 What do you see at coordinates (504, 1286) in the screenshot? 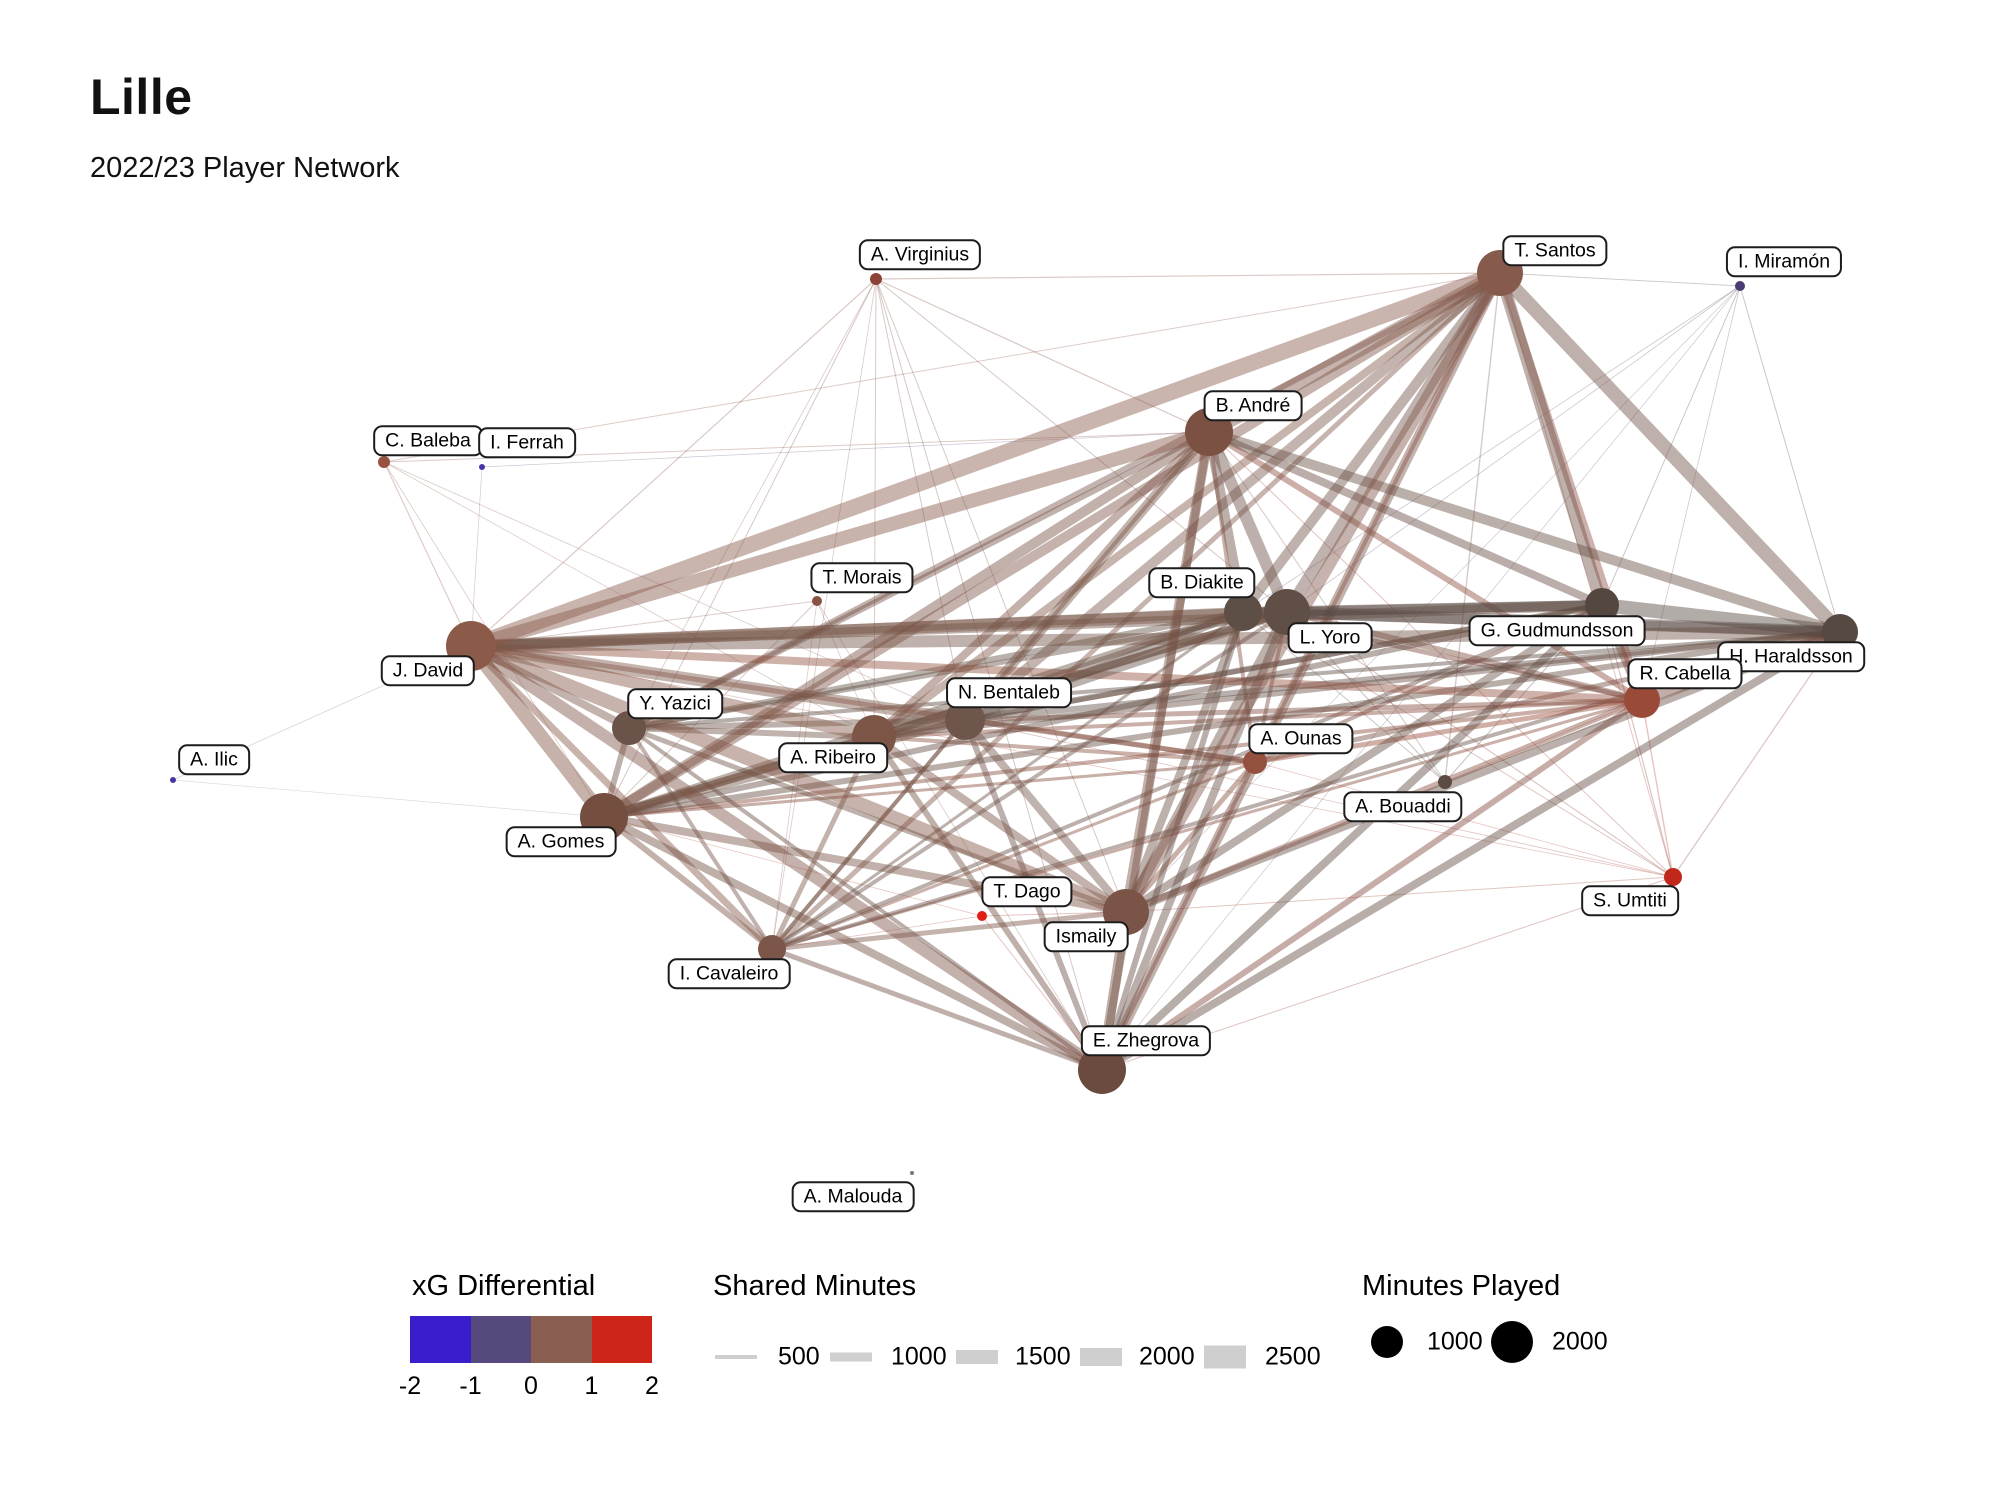
I see `legend-xg-title: xG Differential` at bounding box center [504, 1286].